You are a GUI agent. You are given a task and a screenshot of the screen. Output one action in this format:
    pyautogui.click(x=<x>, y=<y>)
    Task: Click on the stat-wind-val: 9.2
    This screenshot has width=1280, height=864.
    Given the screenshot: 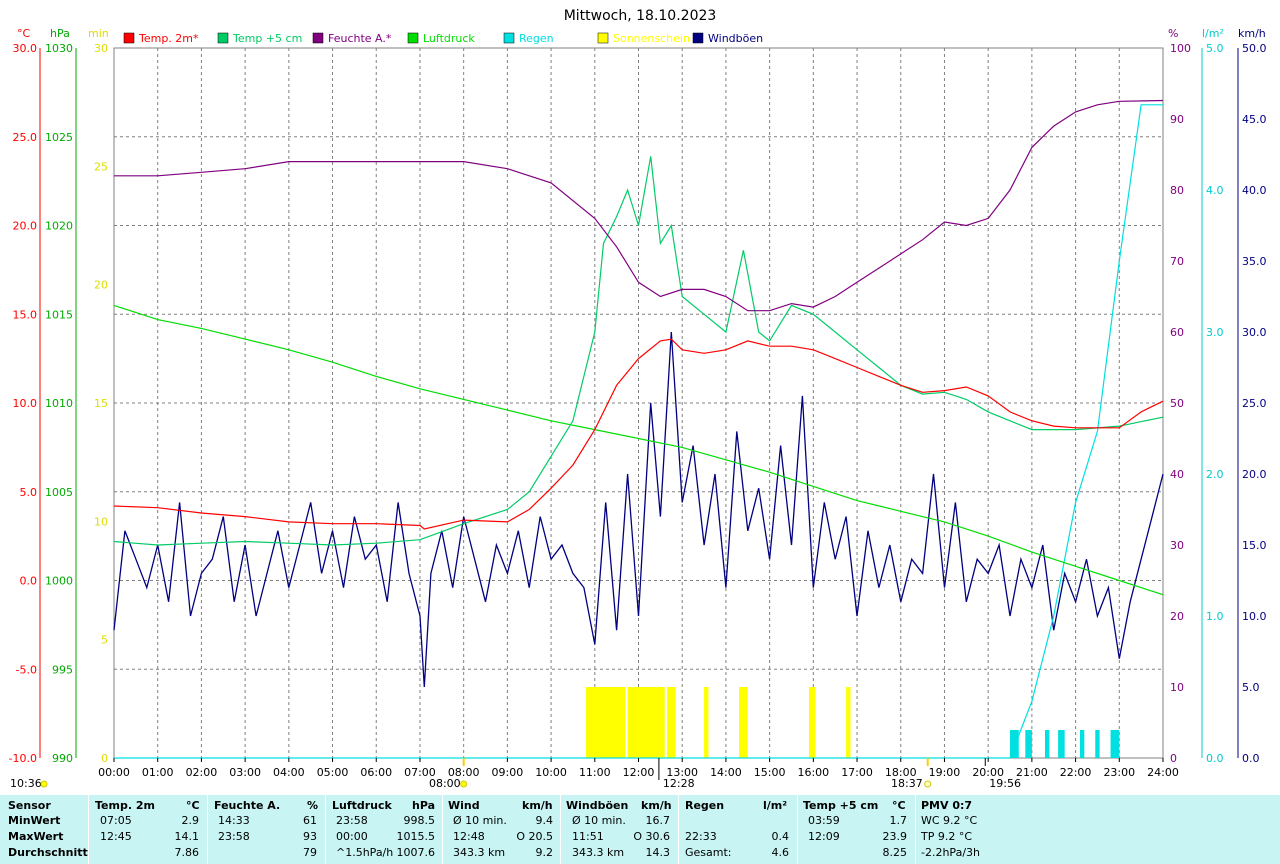 What is the action you would take?
    pyautogui.click(x=544, y=852)
    